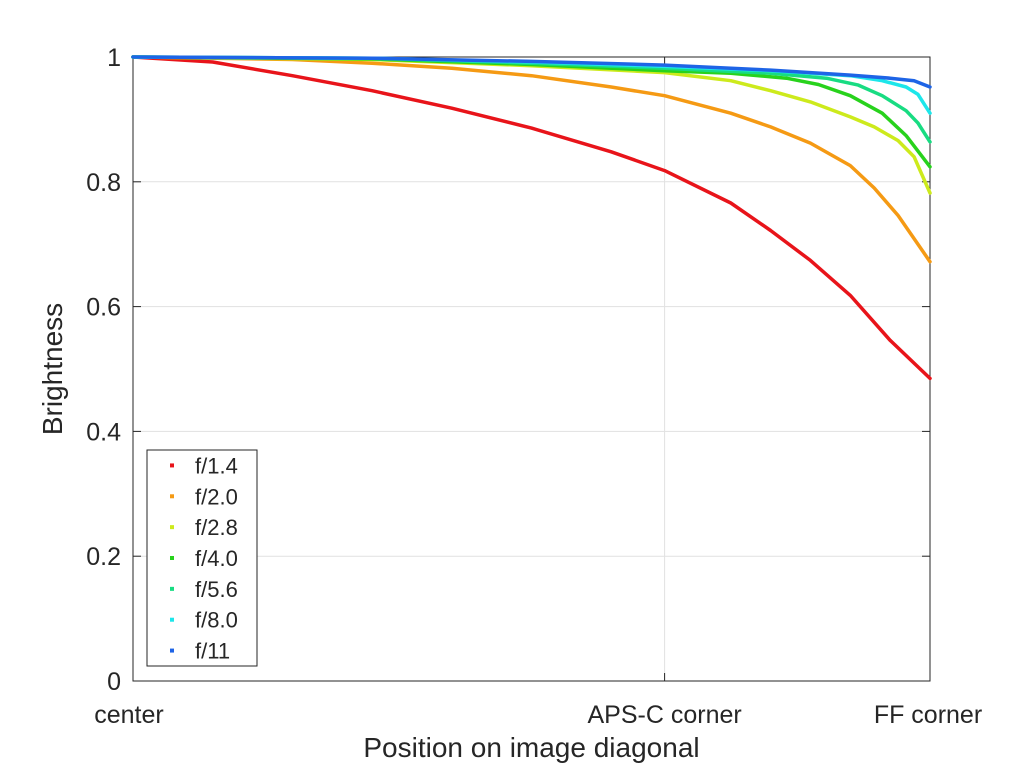 Image resolution: width=1026 pixels, height=766 pixels. I want to click on y-tick-label: 0.6, so click(103, 308).